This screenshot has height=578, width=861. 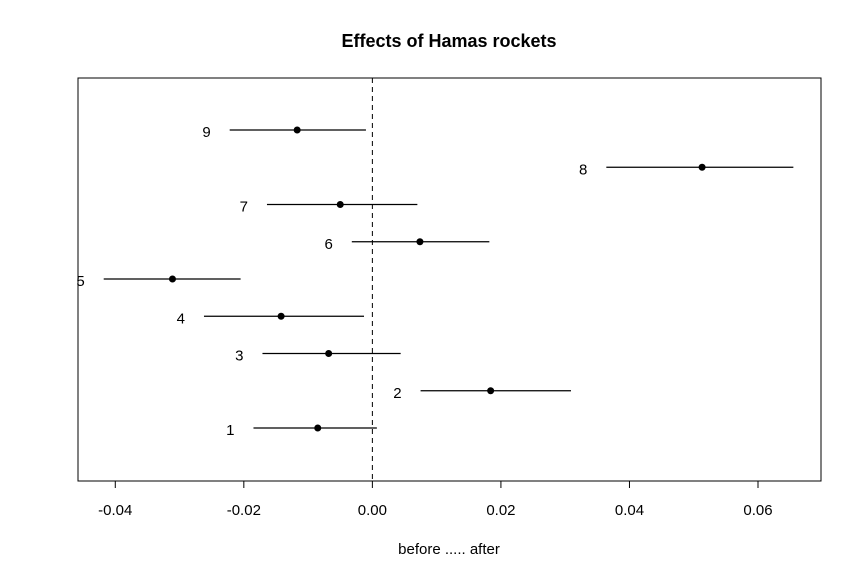 I want to click on point-label-7: 7, so click(x=244, y=207).